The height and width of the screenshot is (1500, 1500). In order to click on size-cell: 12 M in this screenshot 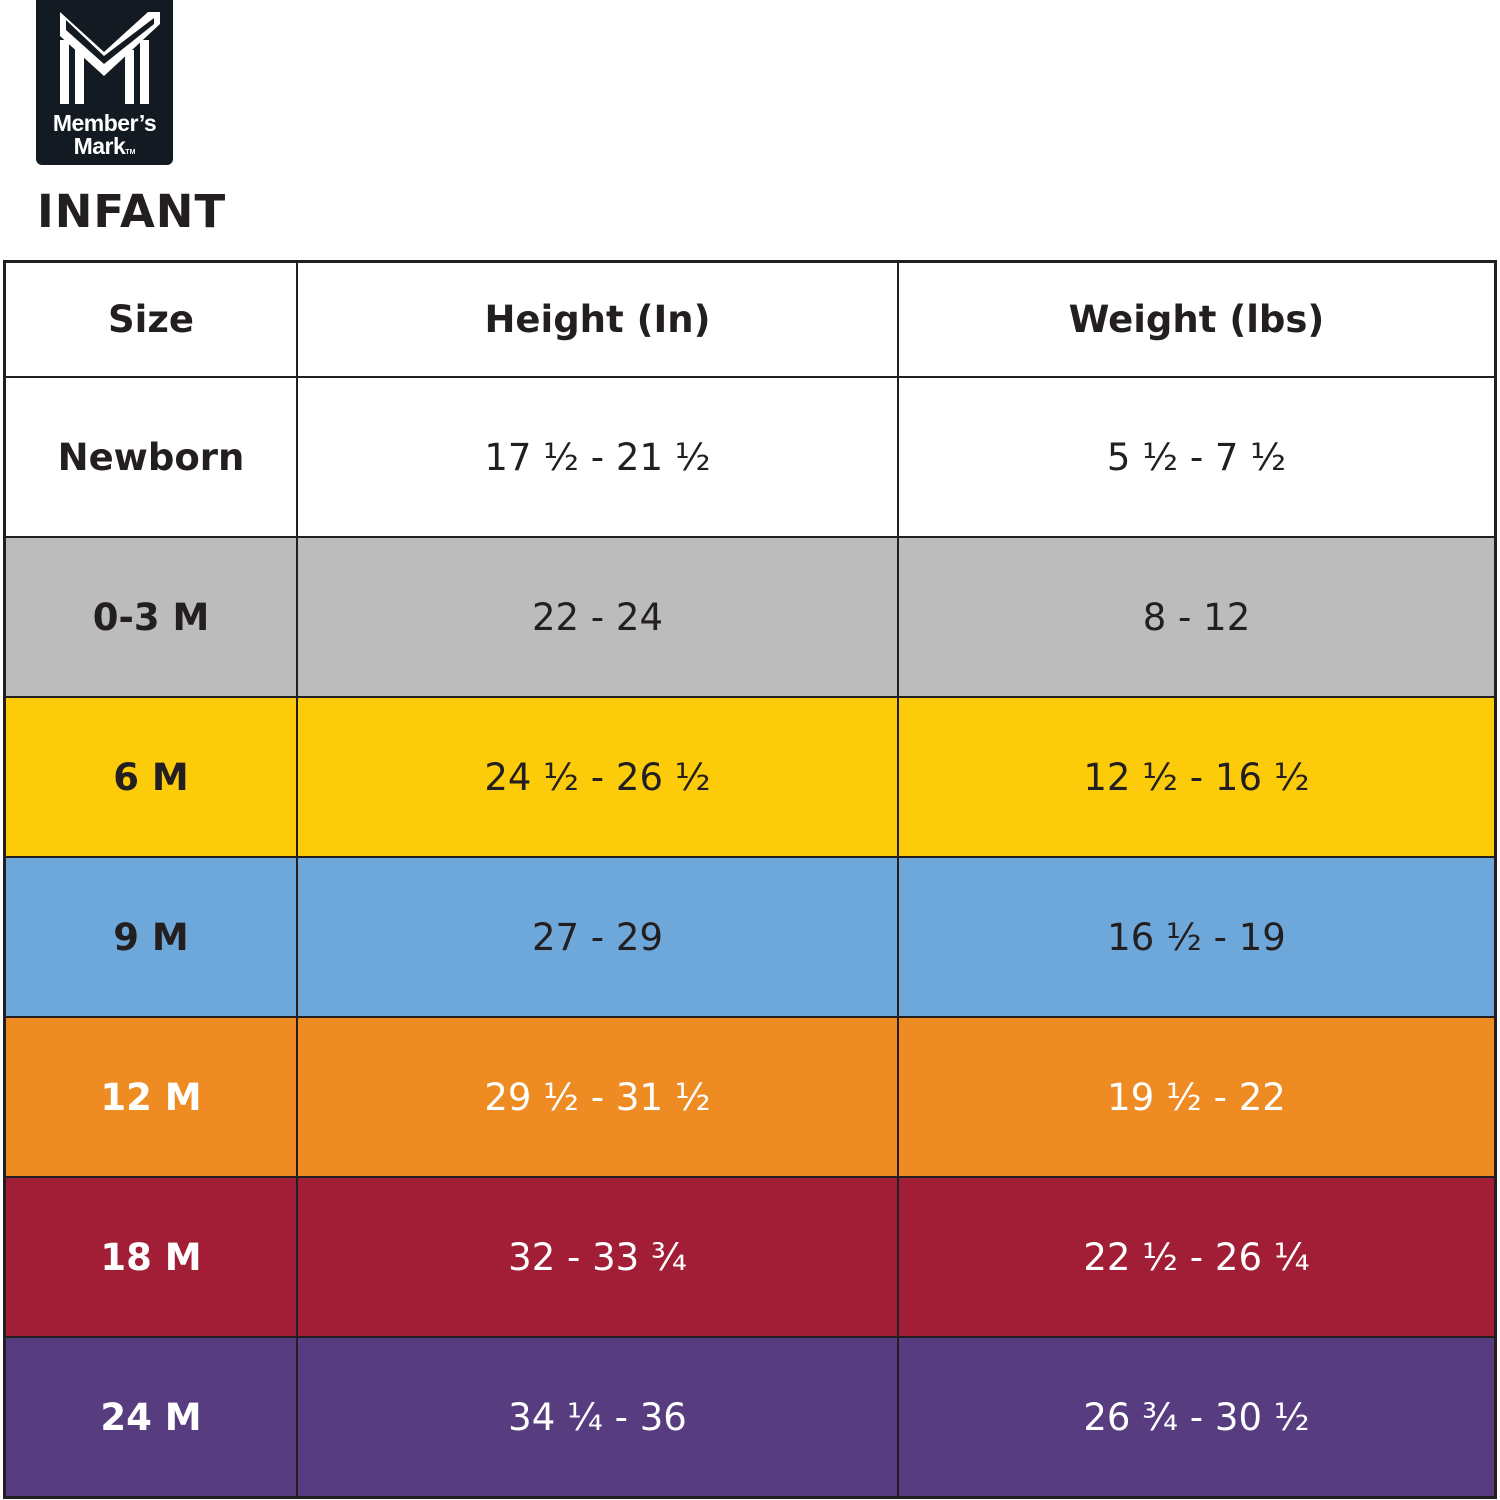, I will do `click(150, 1097)`.